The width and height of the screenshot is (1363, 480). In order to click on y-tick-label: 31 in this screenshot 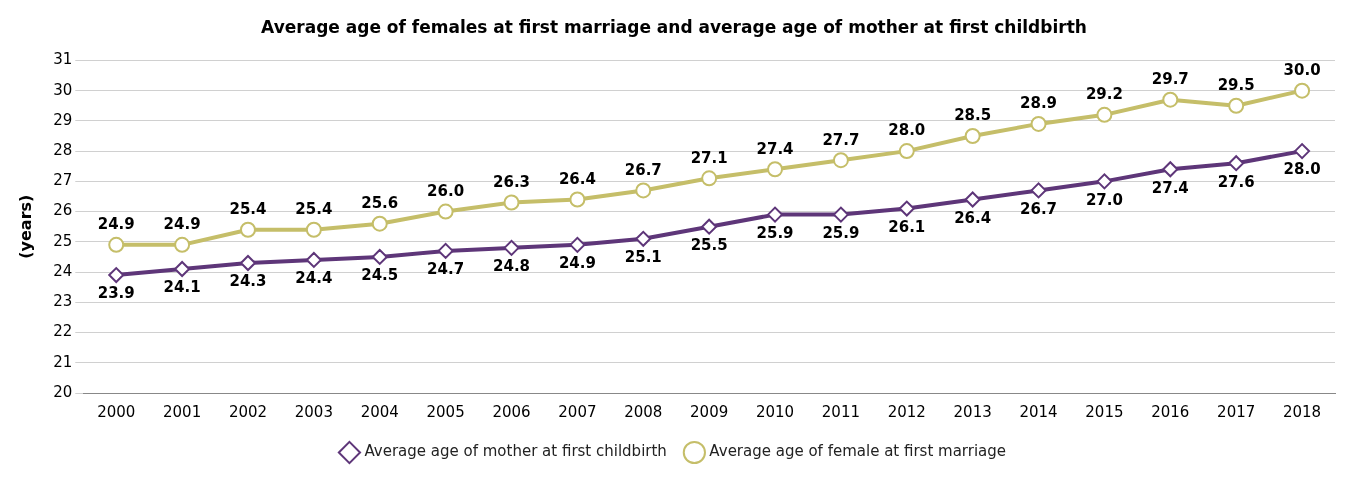, I will do `click(63, 59)`.